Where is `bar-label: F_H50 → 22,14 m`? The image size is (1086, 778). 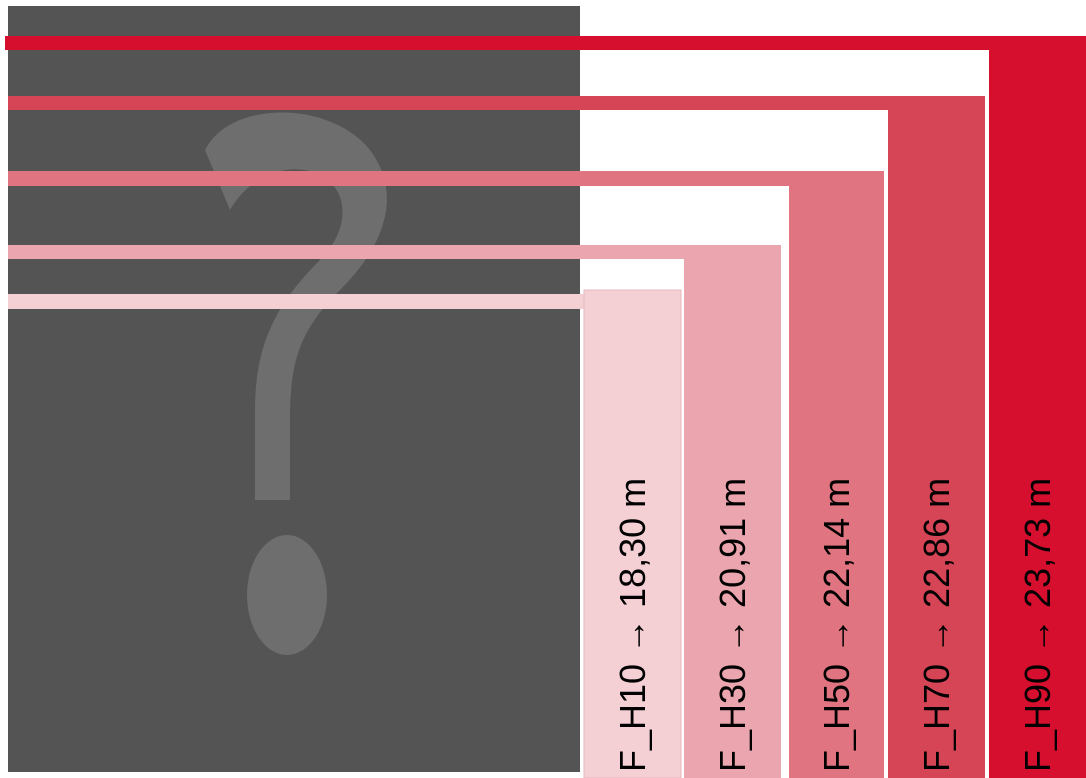 bar-label: F_H50 → 22,14 m is located at coordinates (836, 625).